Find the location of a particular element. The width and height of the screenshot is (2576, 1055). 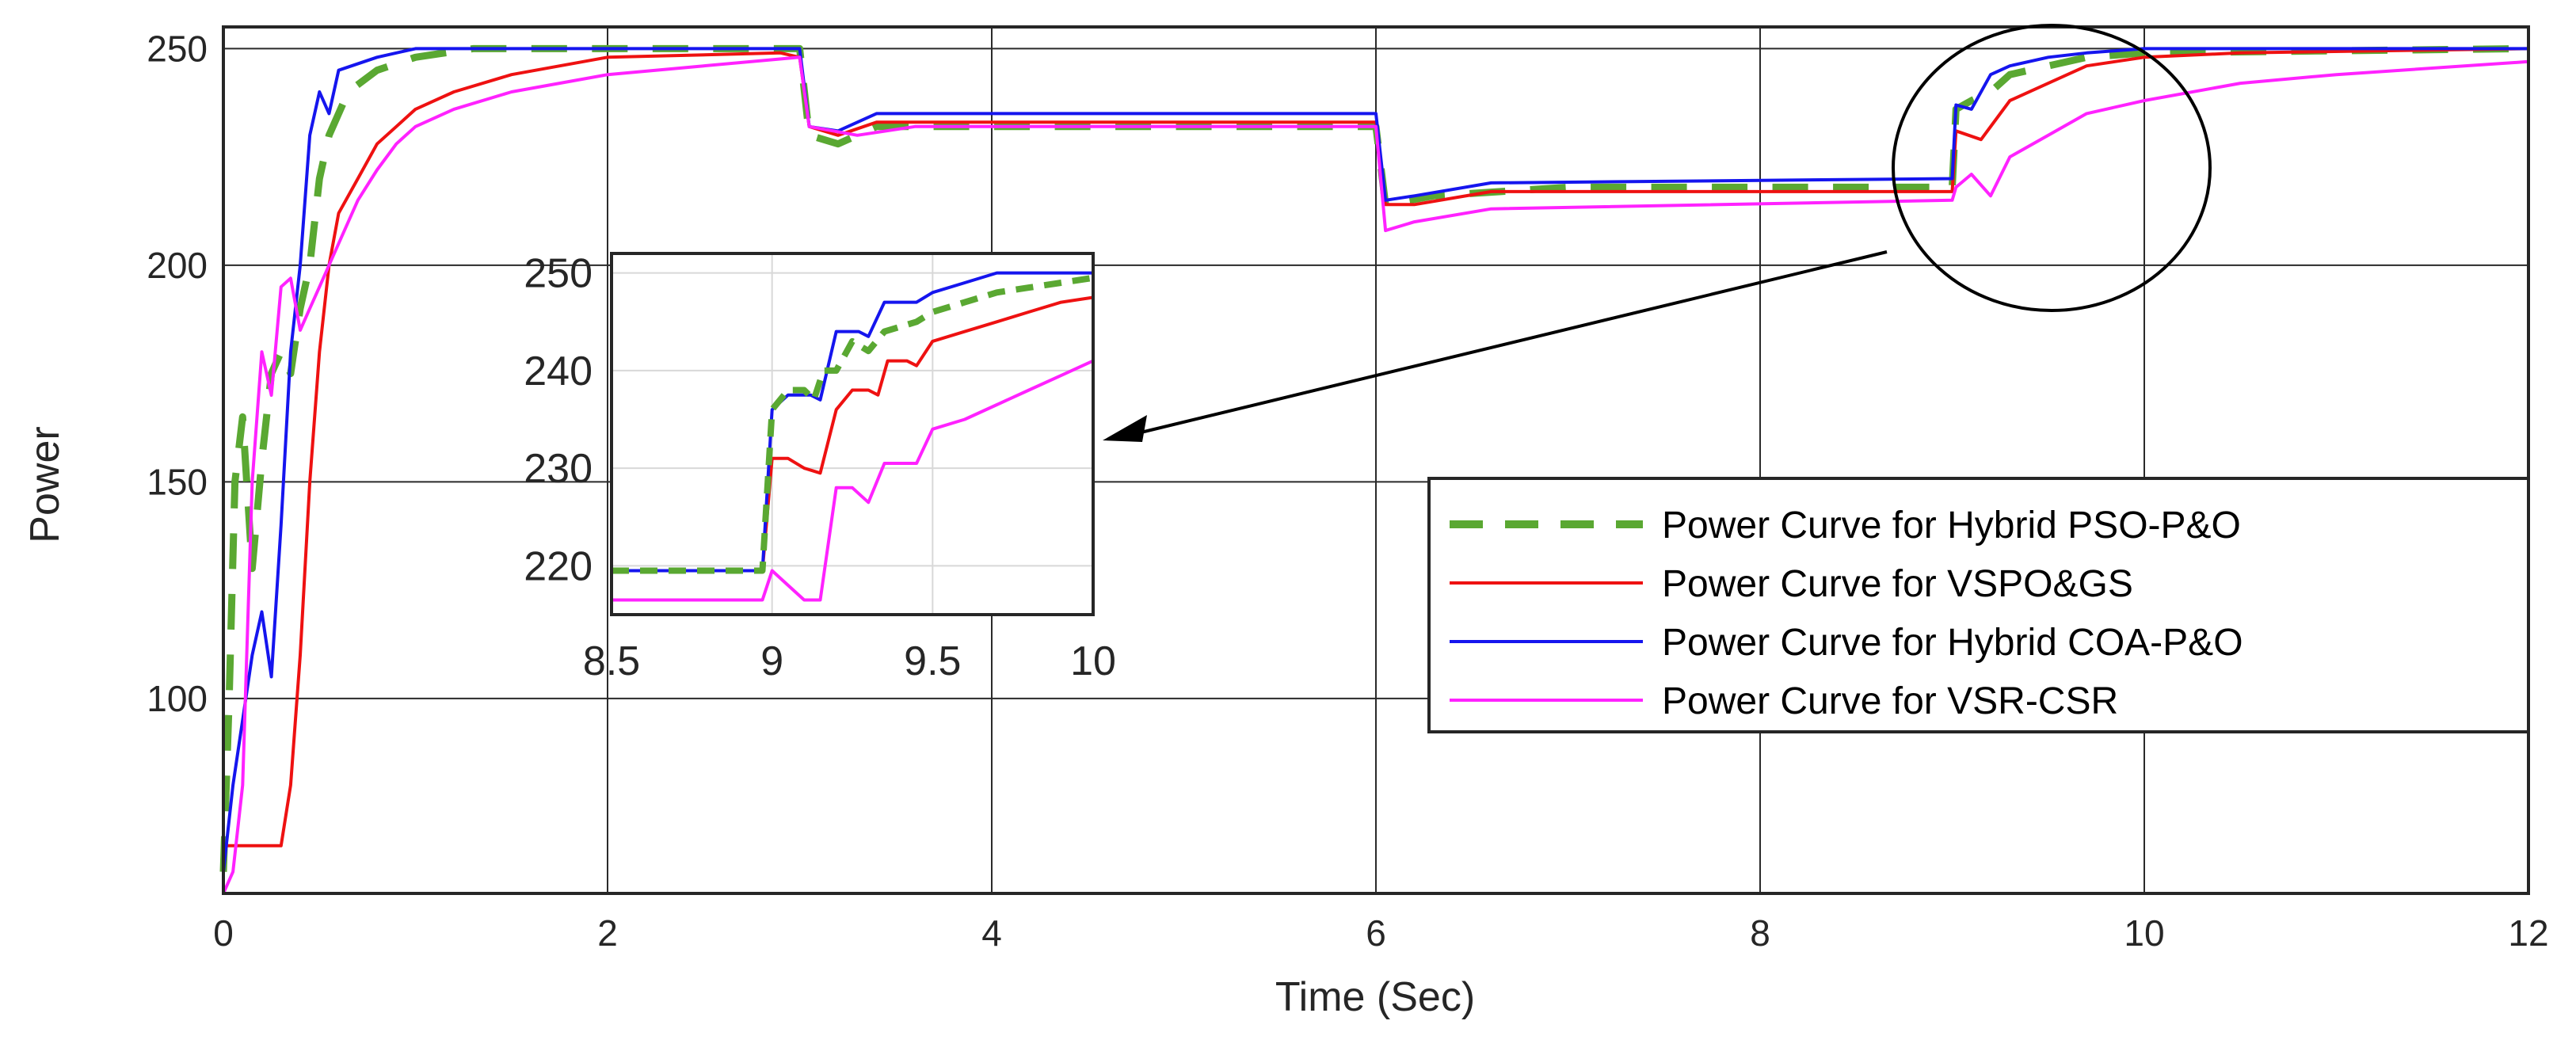

inset-zoom-plot: 8.5 9 9.5 10 220 230 240 250 is located at coordinates (820, 467).